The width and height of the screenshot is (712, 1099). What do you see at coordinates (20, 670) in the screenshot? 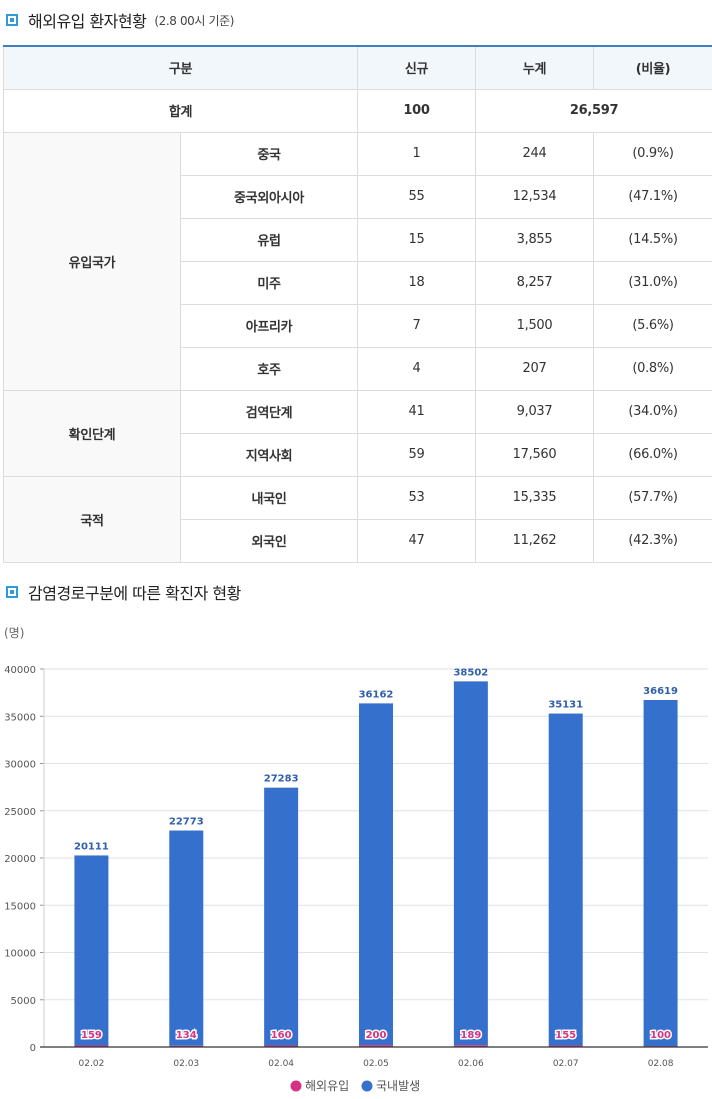
I see `y-tick-label: 40000` at bounding box center [20, 670].